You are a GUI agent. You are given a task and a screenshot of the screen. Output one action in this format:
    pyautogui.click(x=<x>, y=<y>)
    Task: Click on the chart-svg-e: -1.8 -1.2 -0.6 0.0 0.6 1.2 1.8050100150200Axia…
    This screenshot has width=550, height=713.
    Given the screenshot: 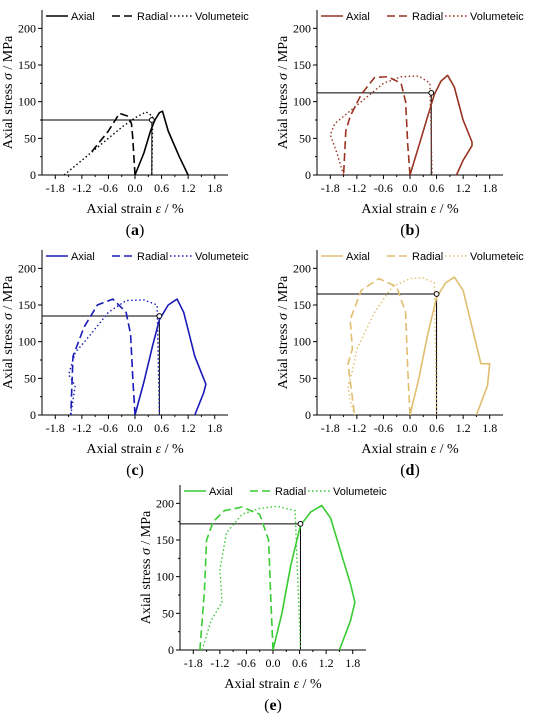 What is the action you would take?
    pyautogui.click(x=263, y=599)
    